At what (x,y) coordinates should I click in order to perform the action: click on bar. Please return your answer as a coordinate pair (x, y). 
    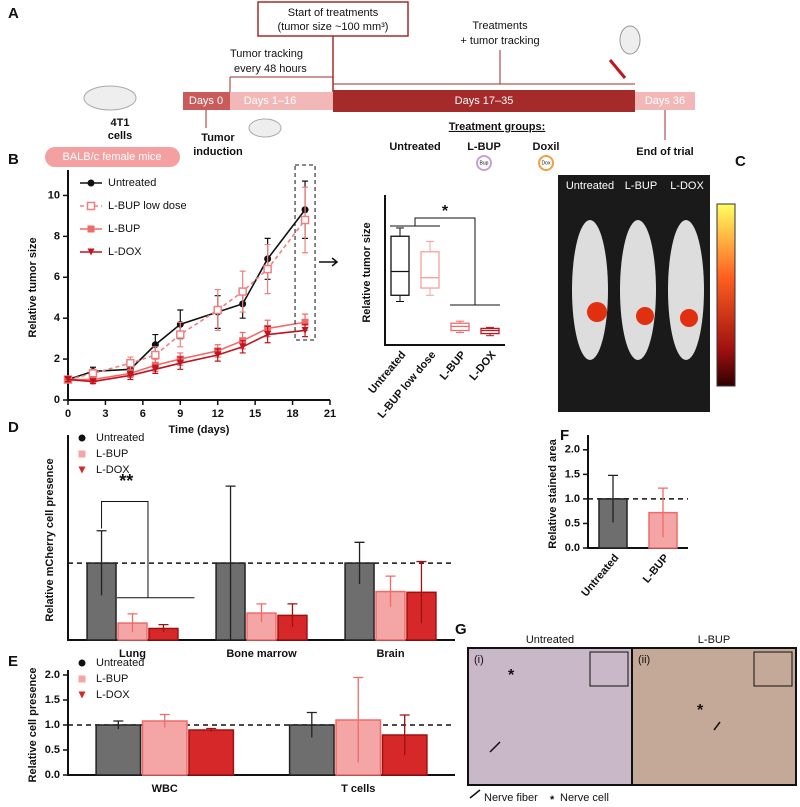
    Looking at the image, I should click on (118, 750).